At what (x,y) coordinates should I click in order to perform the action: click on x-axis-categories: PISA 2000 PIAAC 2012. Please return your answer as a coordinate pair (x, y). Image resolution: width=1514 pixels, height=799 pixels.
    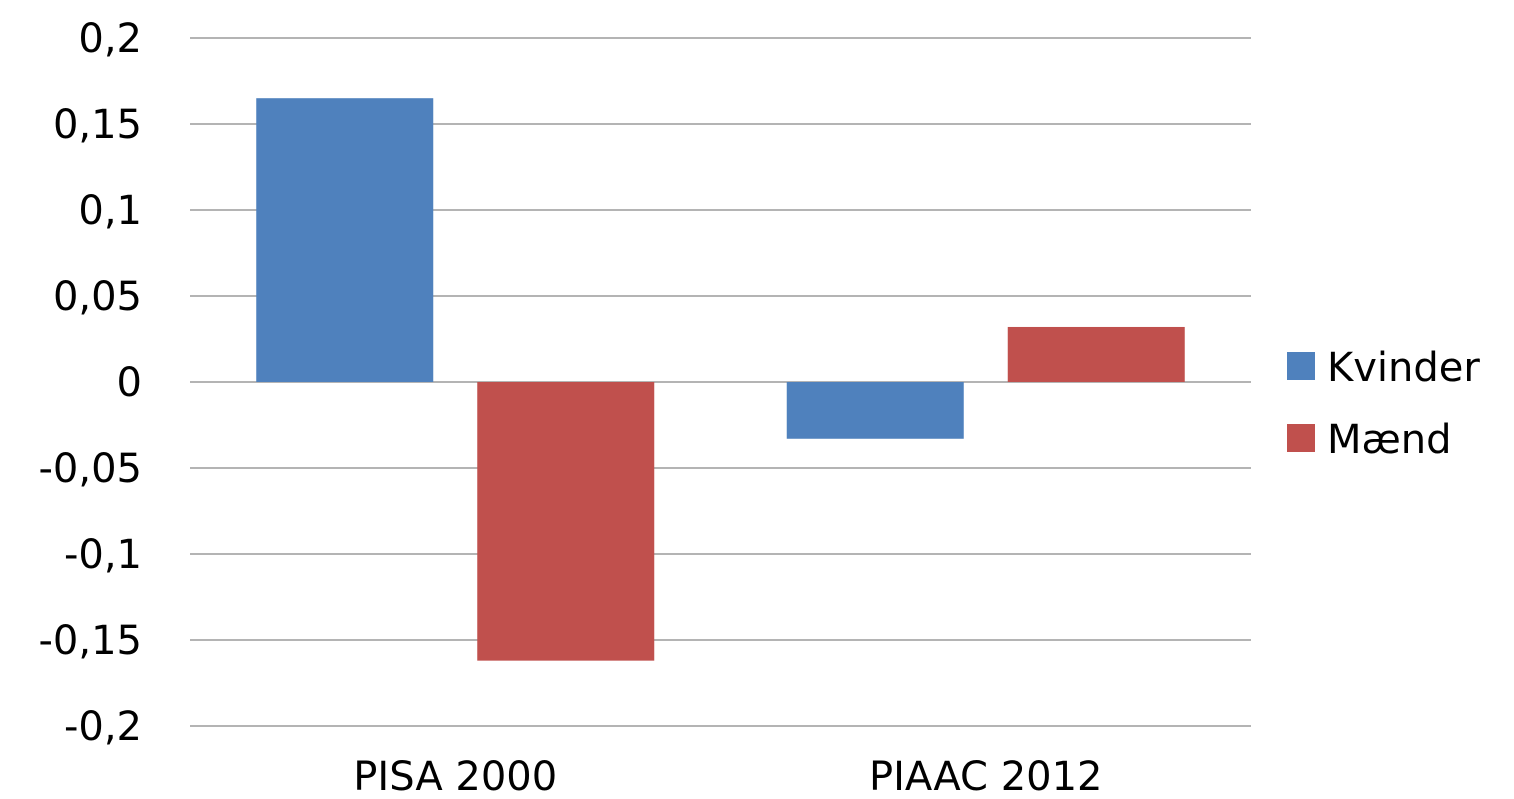
    Looking at the image, I should click on (727, 776).